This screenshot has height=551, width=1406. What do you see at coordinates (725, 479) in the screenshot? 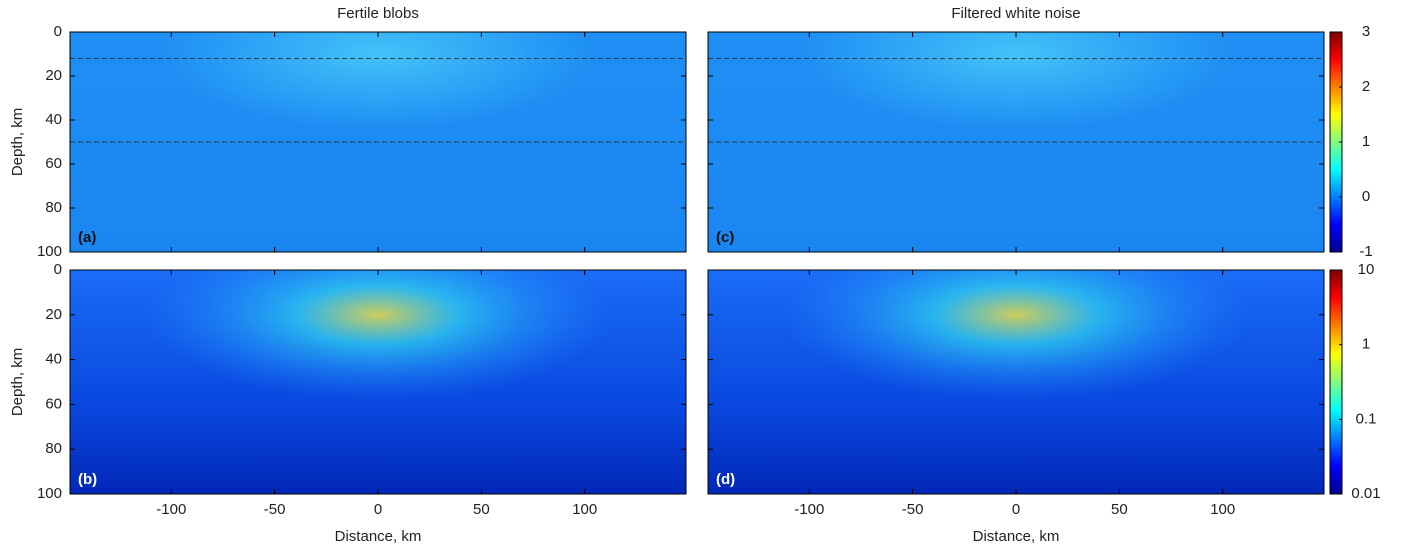
I see `panel-label: (d)` at bounding box center [725, 479].